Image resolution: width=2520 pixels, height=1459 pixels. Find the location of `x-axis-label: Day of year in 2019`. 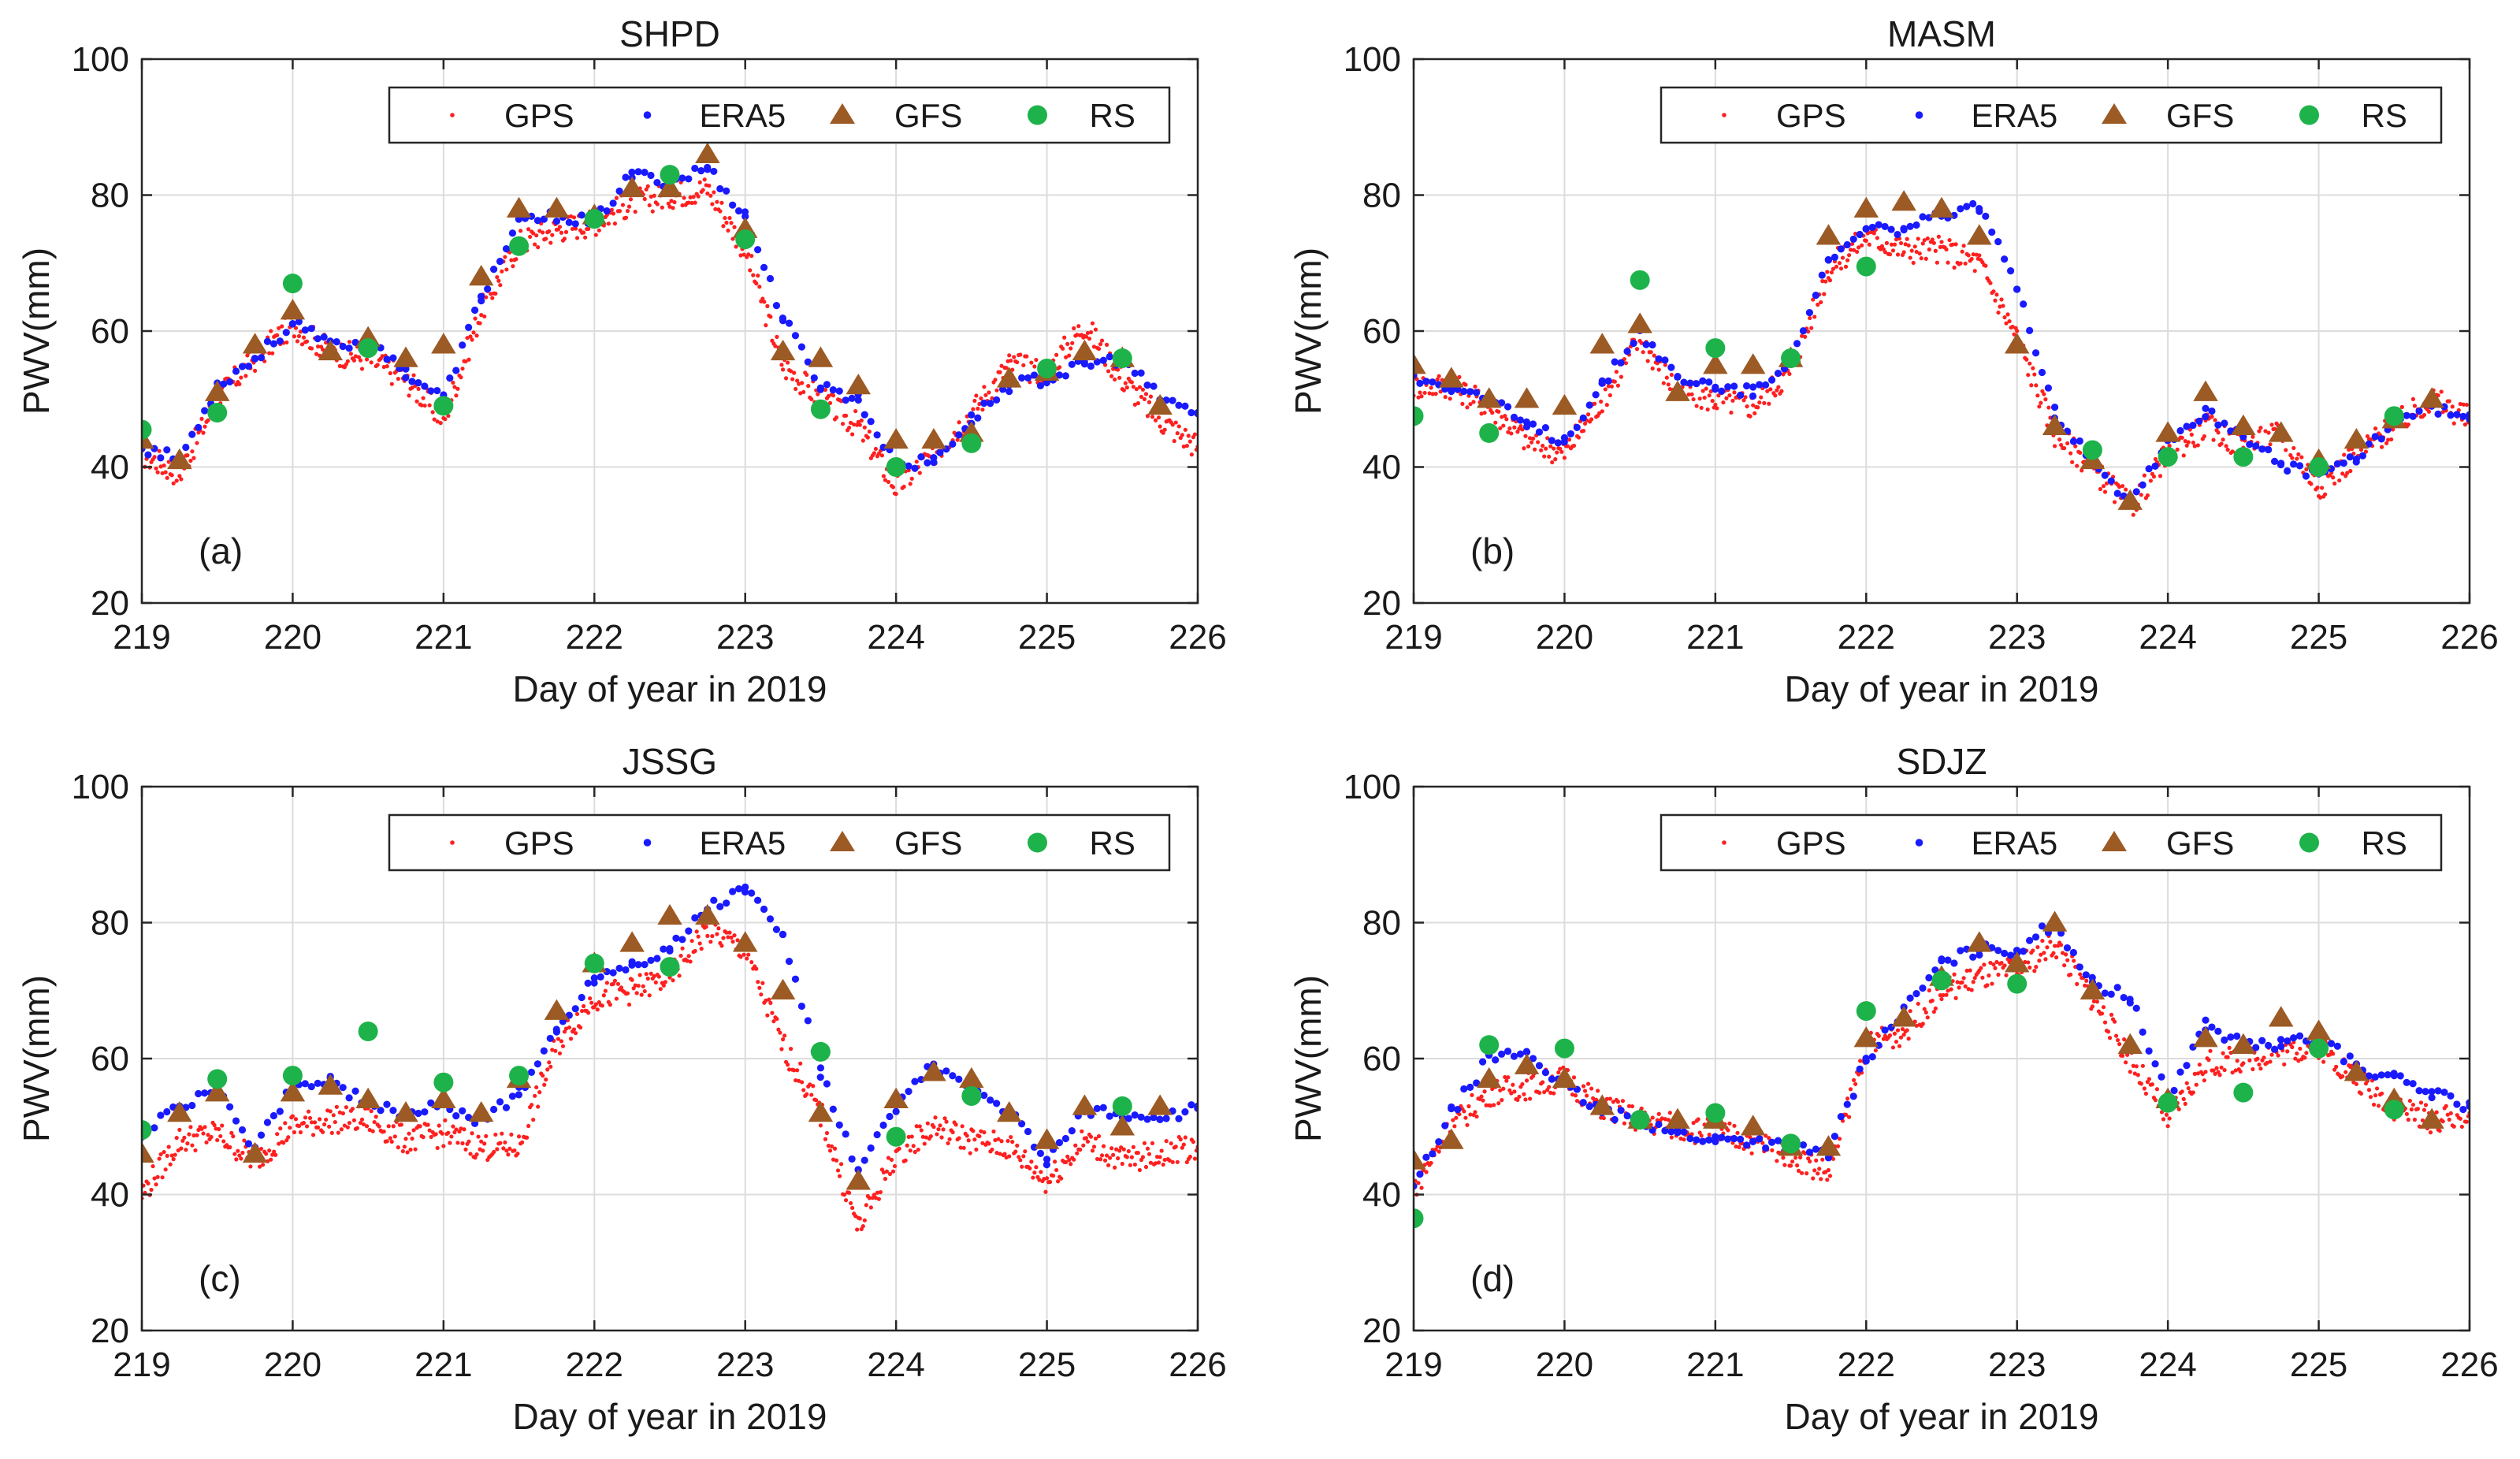

x-axis-label: Day of year in 2019 is located at coordinates (670, 689).